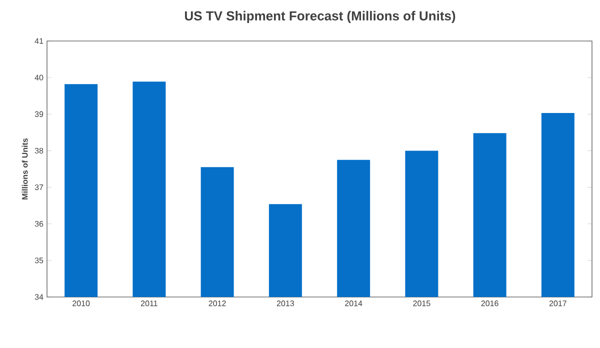  Describe the element at coordinates (39, 297) in the screenshot. I see `y-tick-label: 34` at that location.